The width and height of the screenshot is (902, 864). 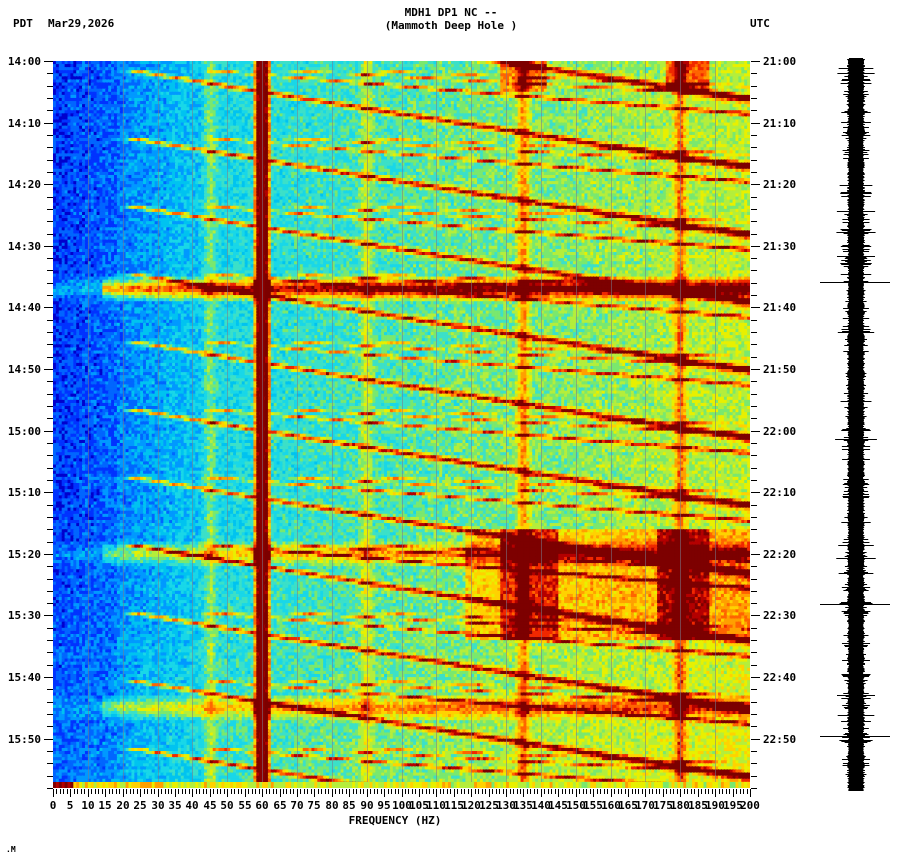 What do you see at coordinates (506, 805) in the screenshot?
I see `x-axis-label: 130` at bounding box center [506, 805].